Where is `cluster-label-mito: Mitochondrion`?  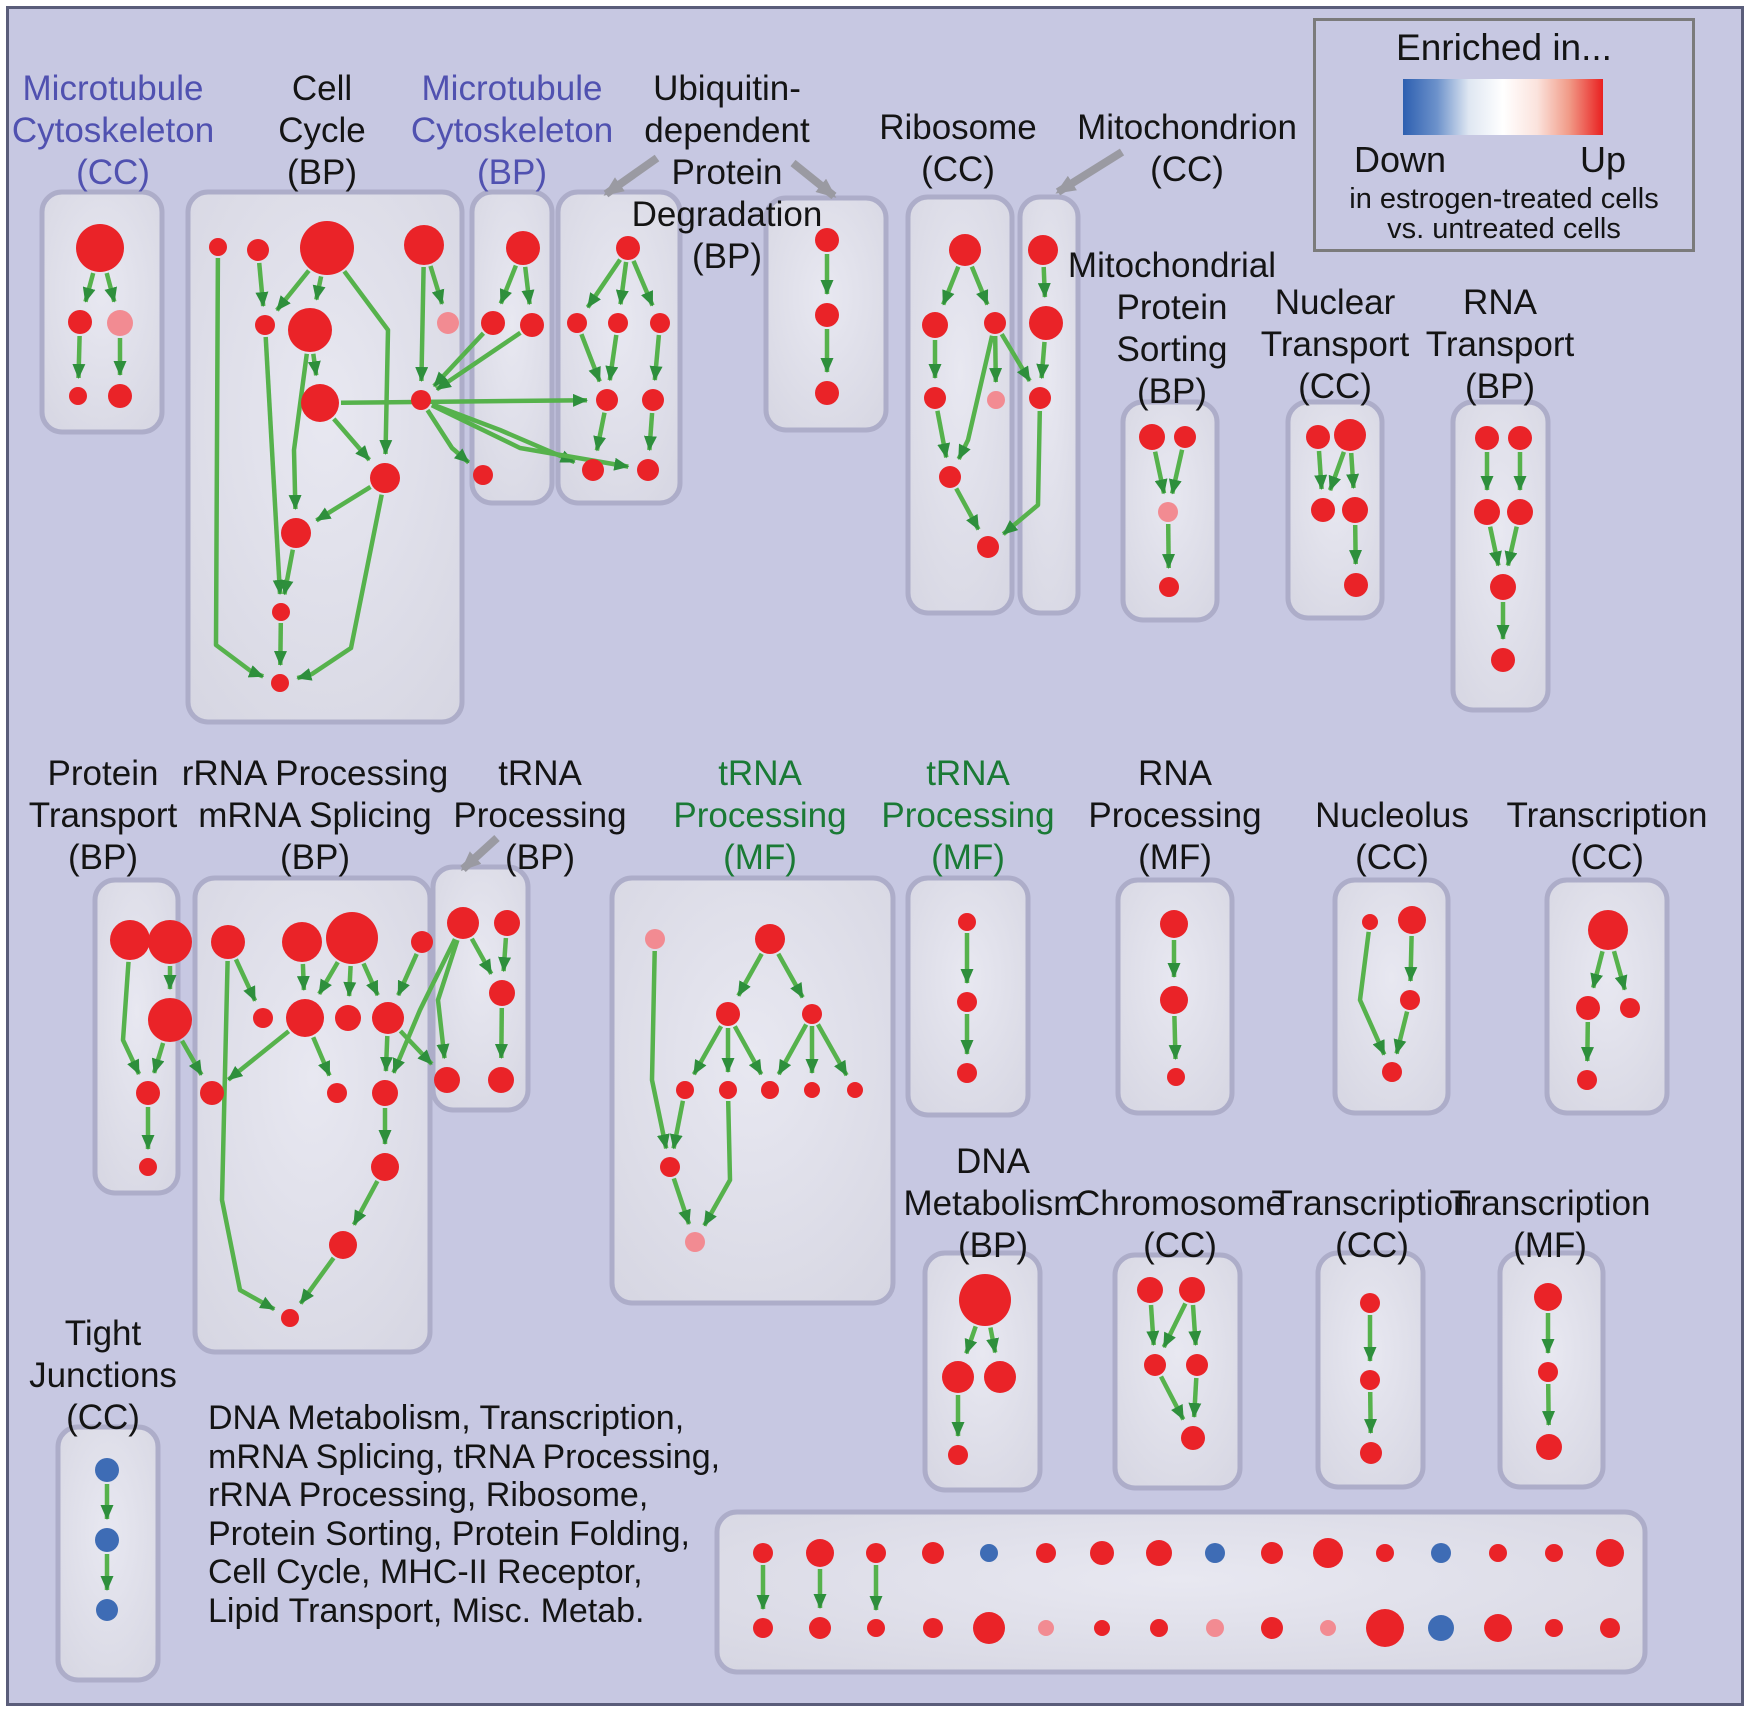 cluster-label-mito: Mitochondrion is located at coordinates (1187, 127).